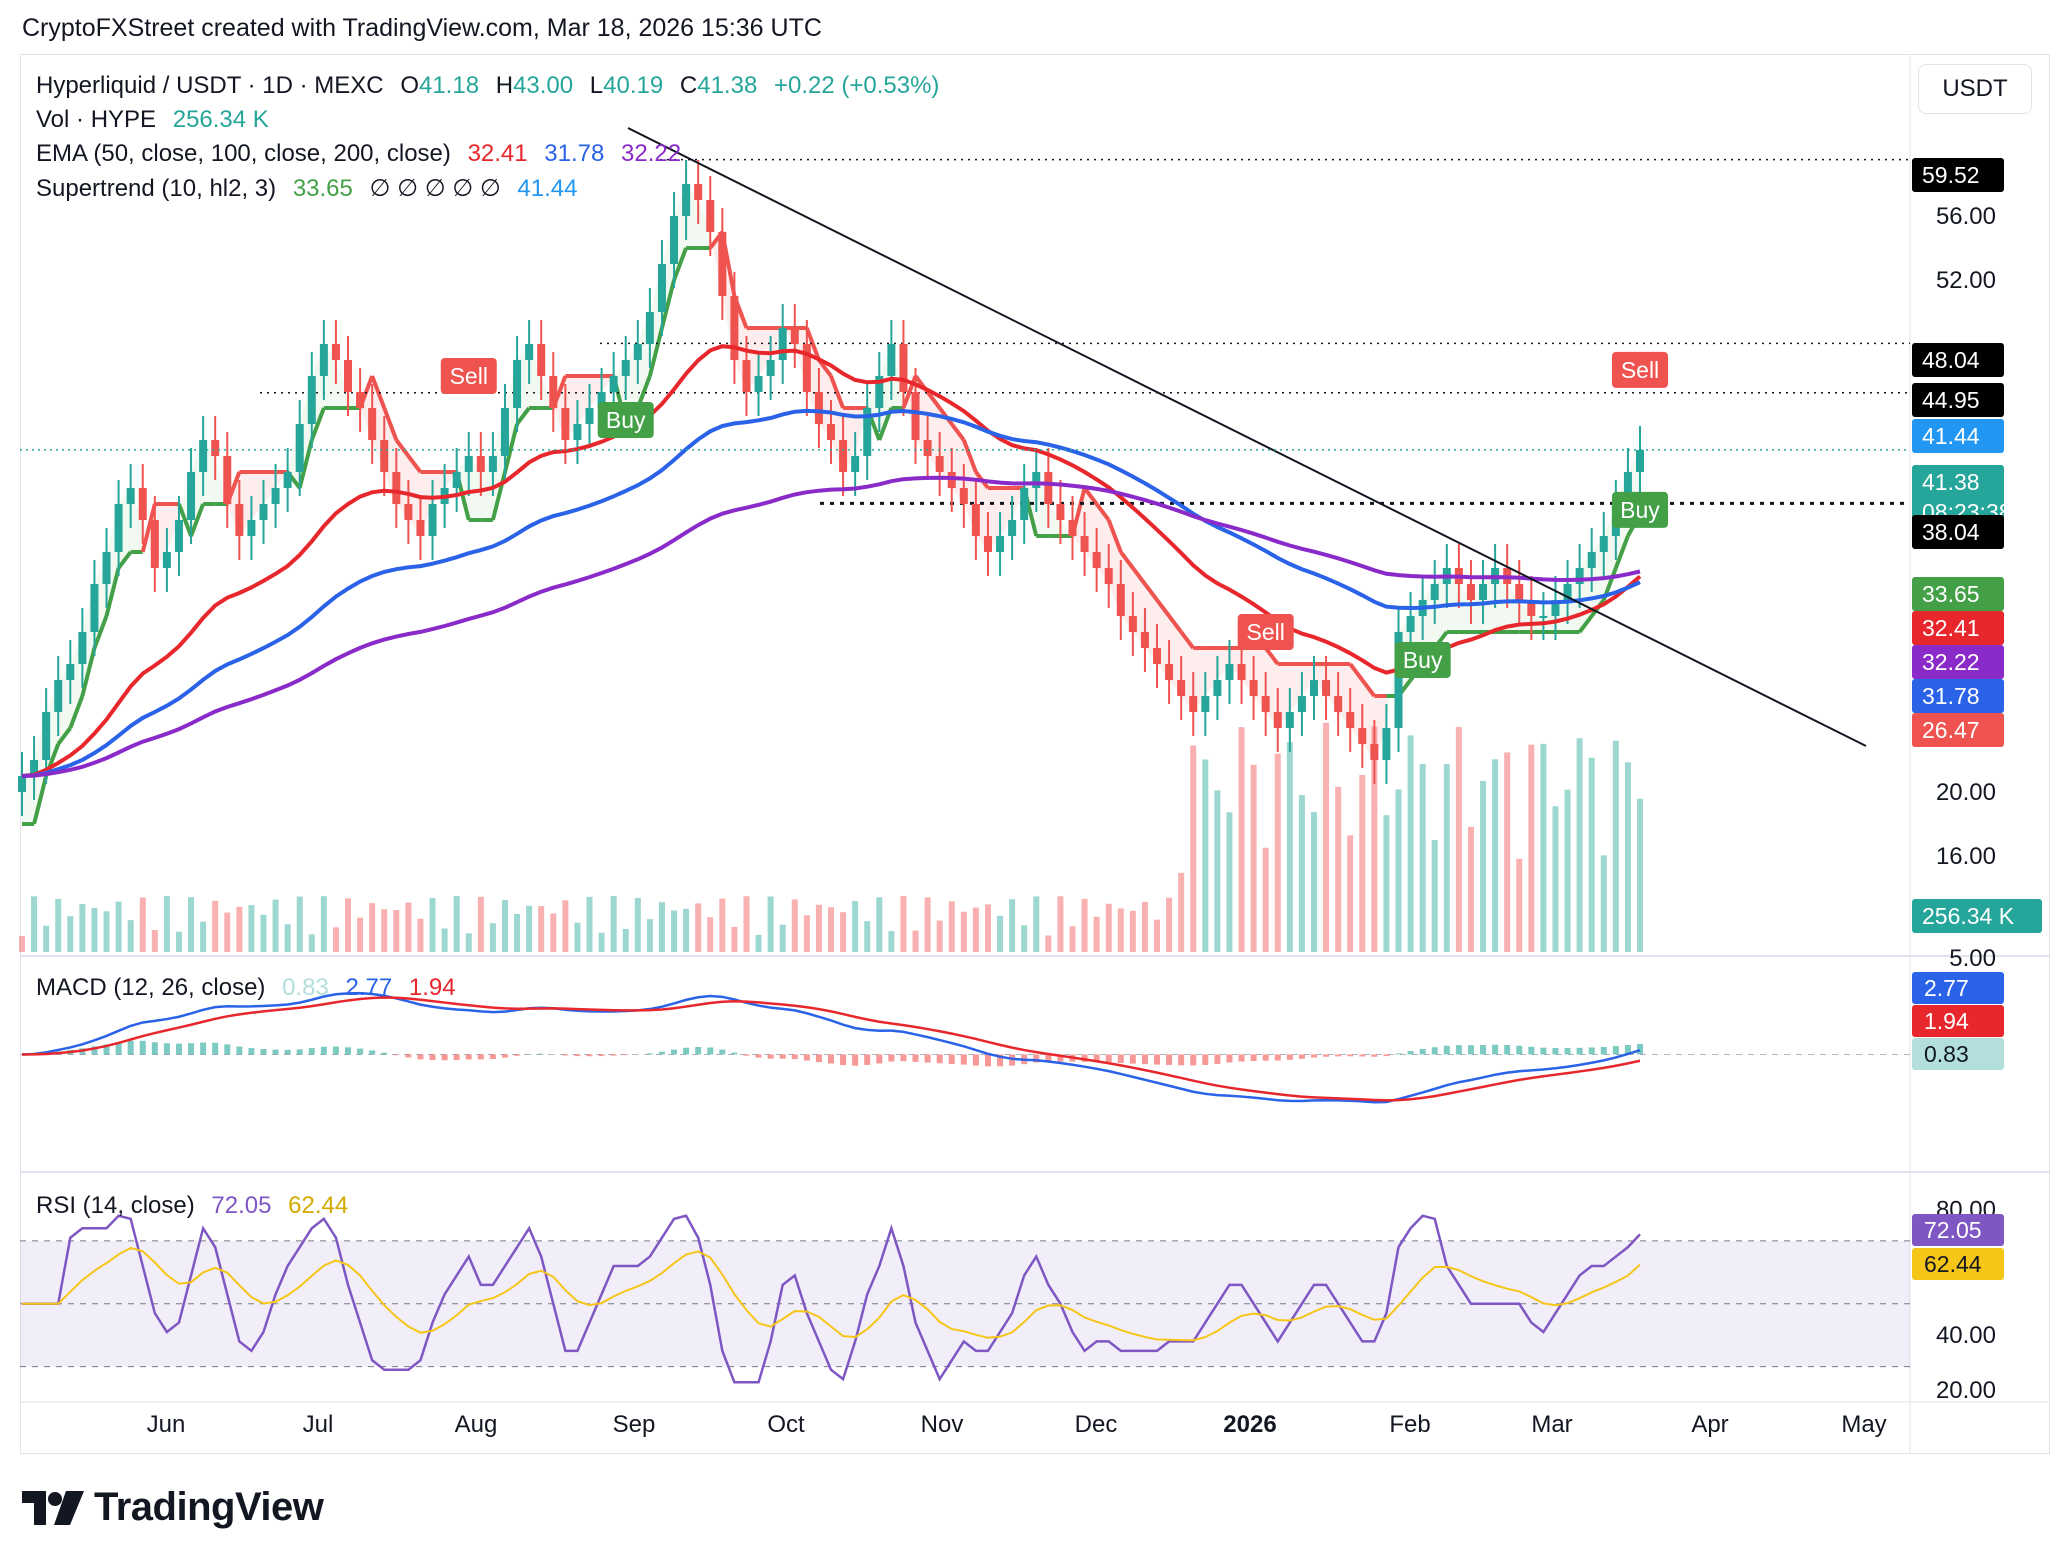 Image resolution: width=2068 pixels, height=1568 pixels. Describe the element at coordinates (440, 85) in the screenshot. I see `legend-open: O41.18` at that location.